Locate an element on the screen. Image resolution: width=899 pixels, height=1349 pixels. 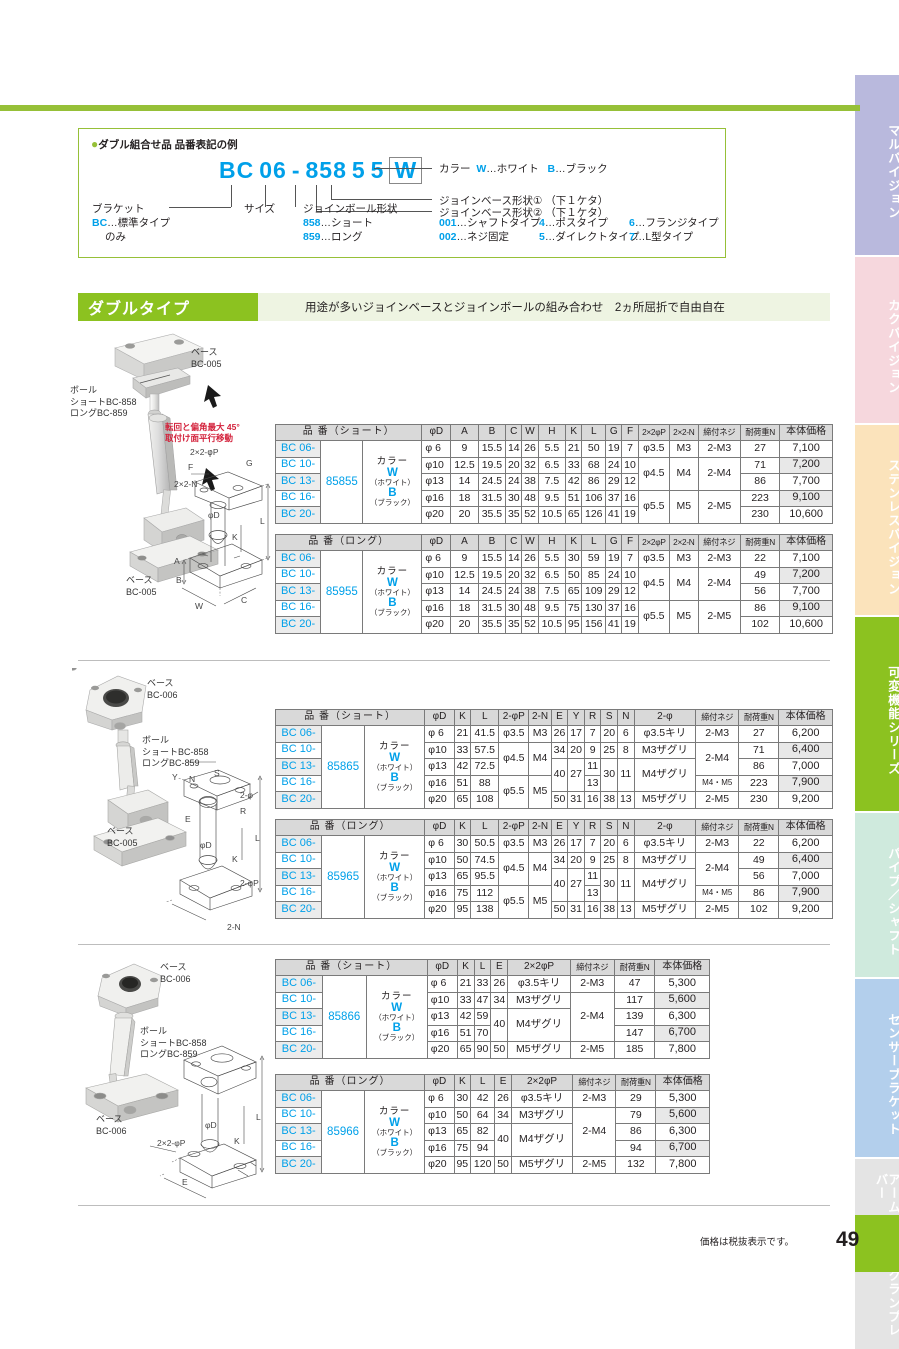
cell-L: 86 is located at coordinates (594, 482).